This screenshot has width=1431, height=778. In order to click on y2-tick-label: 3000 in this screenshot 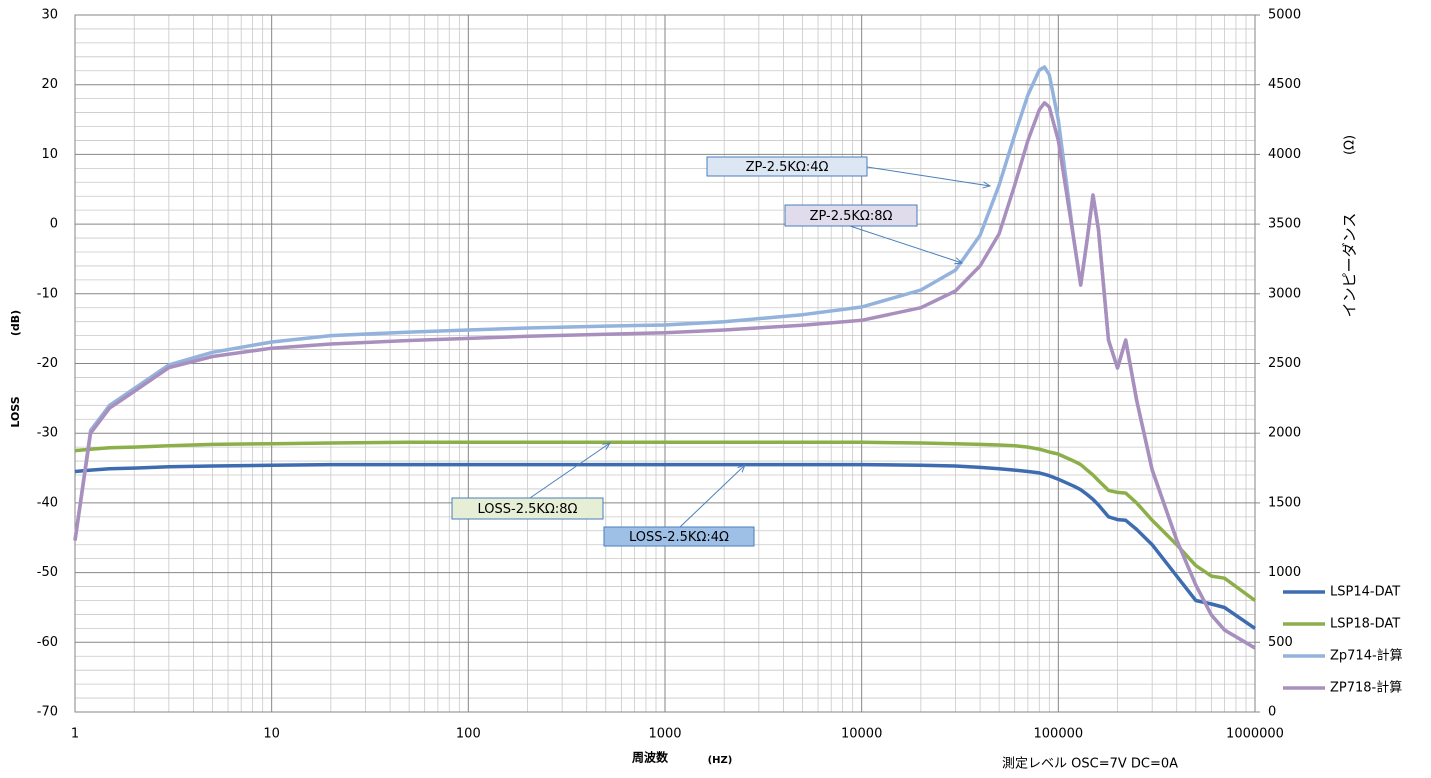, I will do `click(1284, 293)`.